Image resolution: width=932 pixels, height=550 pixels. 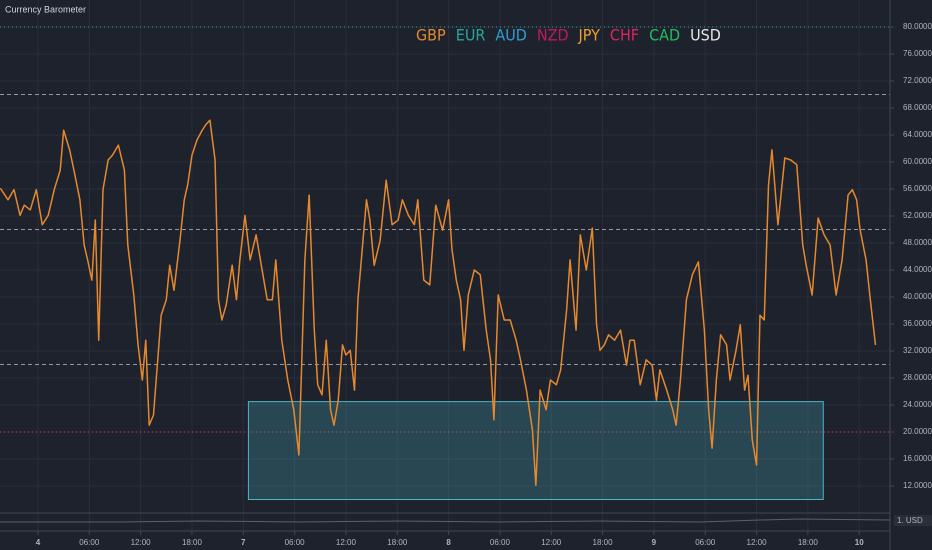 What do you see at coordinates (917, 161) in the screenshot?
I see `y-tick-label: 60.00000` at bounding box center [917, 161].